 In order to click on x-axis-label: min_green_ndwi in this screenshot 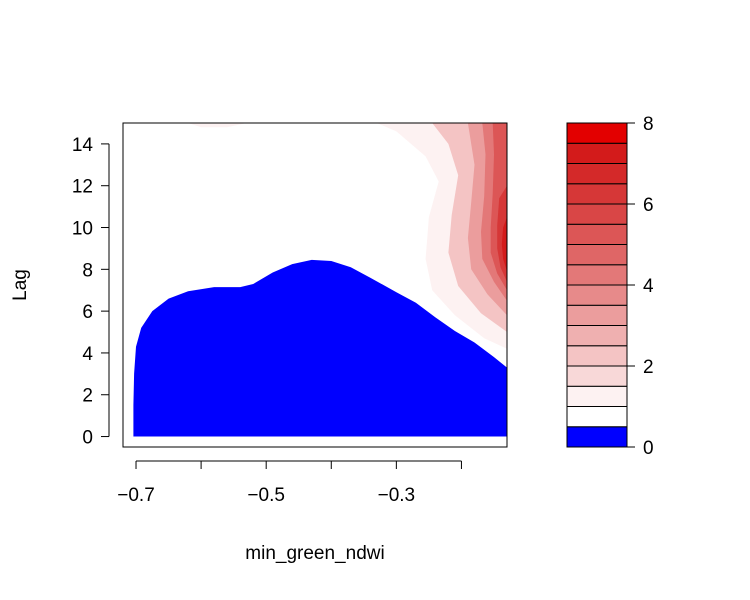, I will do `click(314, 553)`.